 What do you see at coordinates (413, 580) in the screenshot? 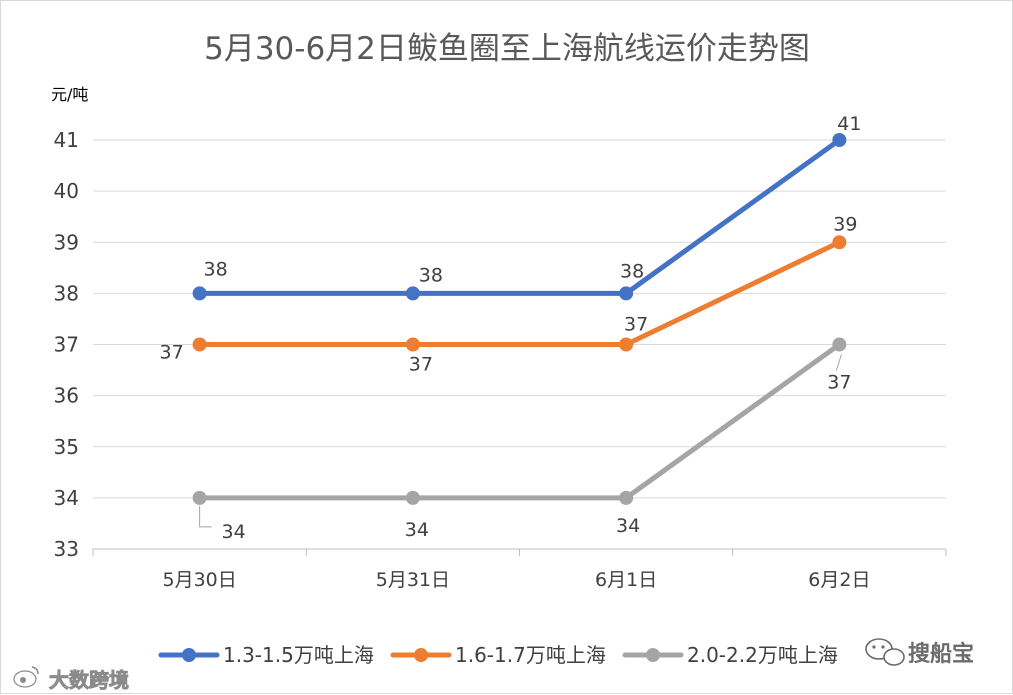
I see `x-tick-label: 5月31日` at bounding box center [413, 580].